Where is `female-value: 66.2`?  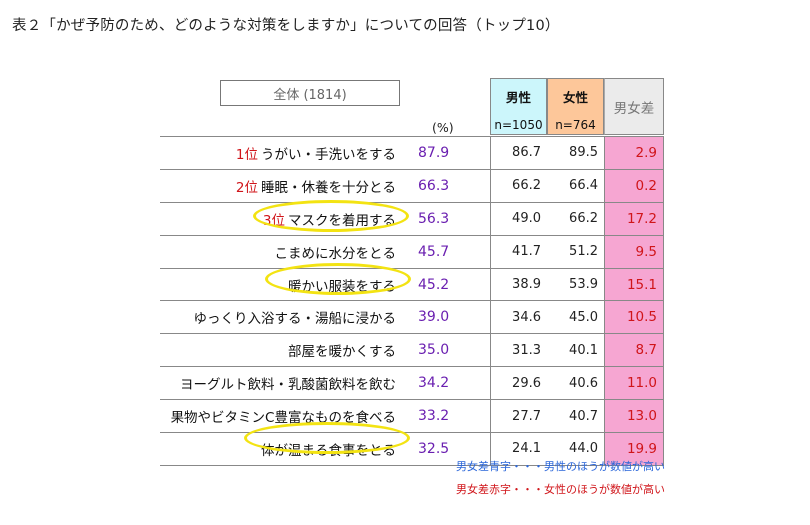 female-value: 66.2 is located at coordinates (583, 219).